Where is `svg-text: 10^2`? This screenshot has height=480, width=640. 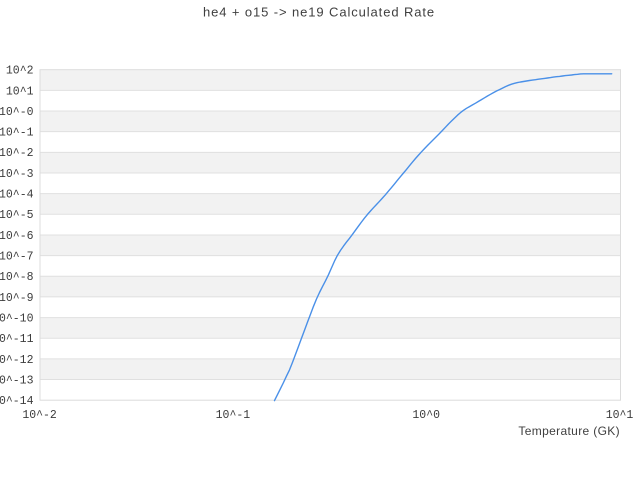 svg-text: 10^2 is located at coordinates (20, 71).